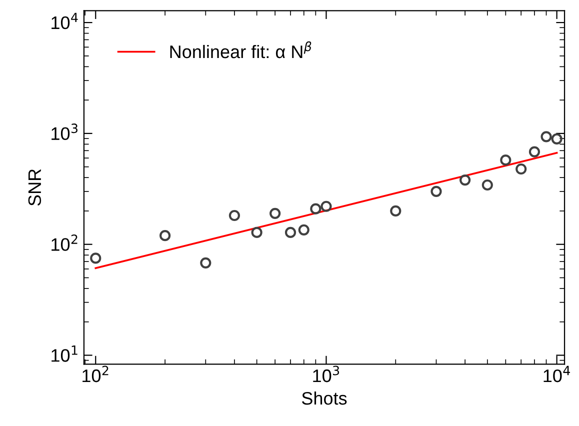 The image size is (579, 426). I want to click on y-tick-label: 10$^{2}$, so click(65, 242).